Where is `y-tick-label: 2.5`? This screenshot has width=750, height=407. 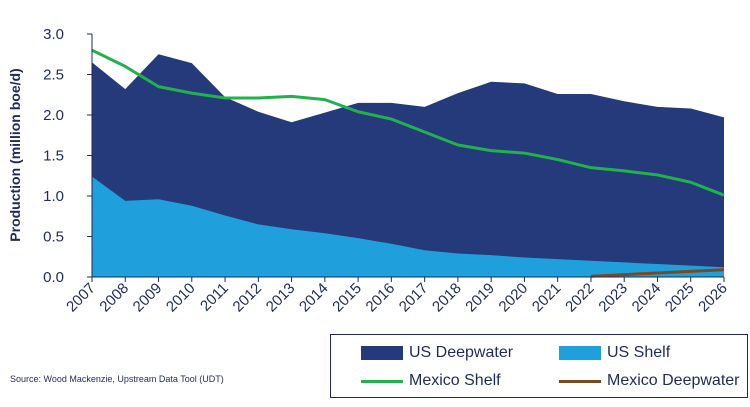 y-tick-label: 2.5 is located at coordinates (53, 75).